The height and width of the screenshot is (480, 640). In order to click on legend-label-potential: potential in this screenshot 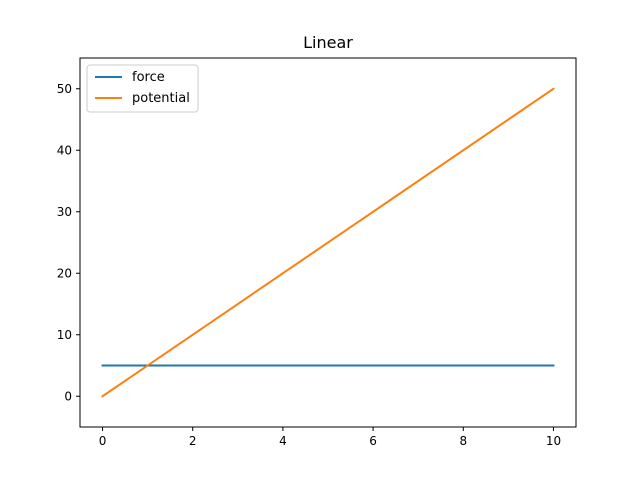, I will do `click(161, 98)`.